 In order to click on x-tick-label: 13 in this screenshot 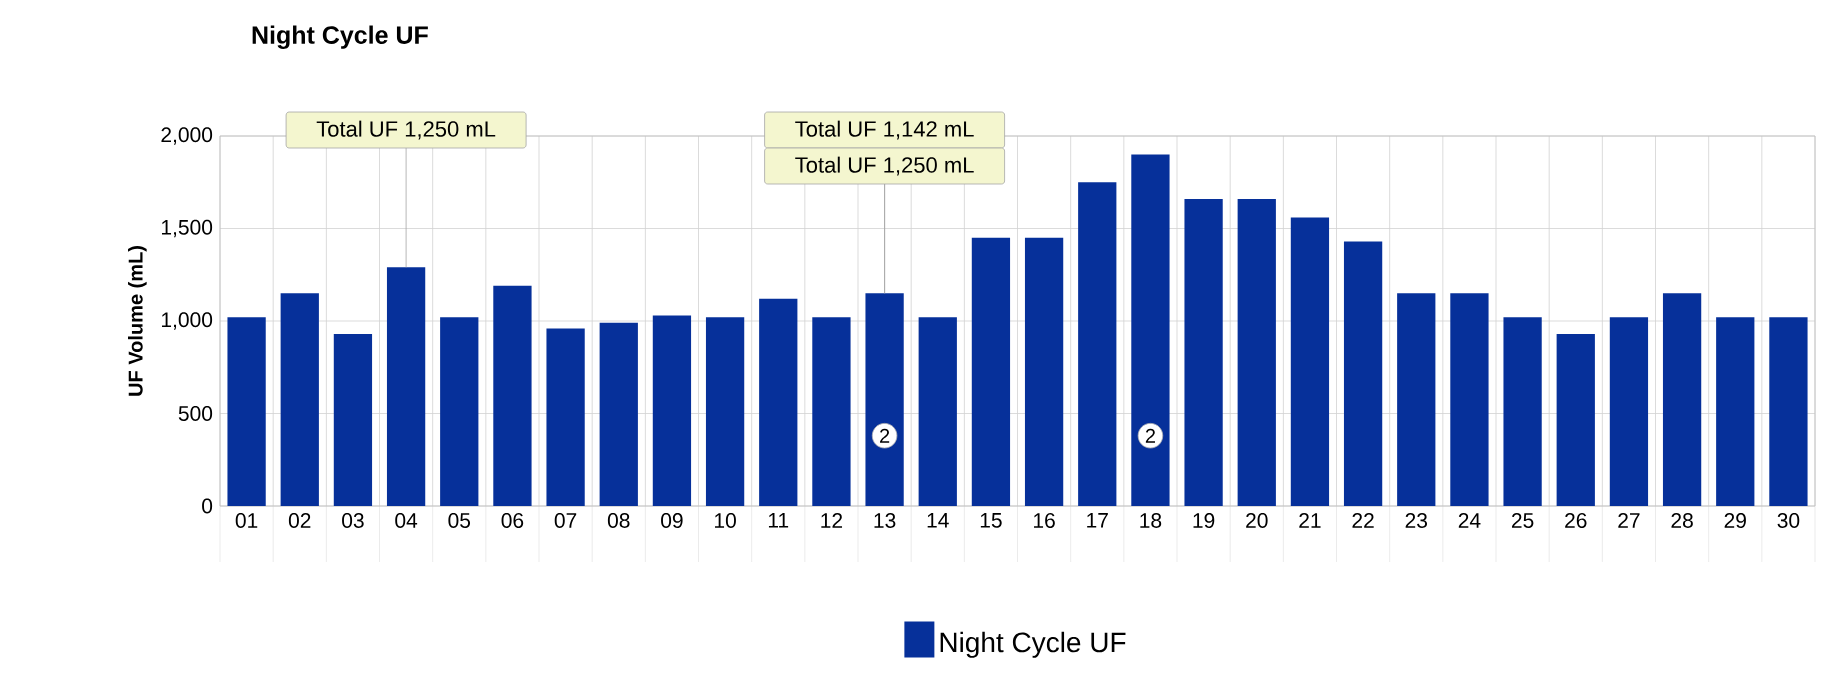, I will do `click(885, 520)`.